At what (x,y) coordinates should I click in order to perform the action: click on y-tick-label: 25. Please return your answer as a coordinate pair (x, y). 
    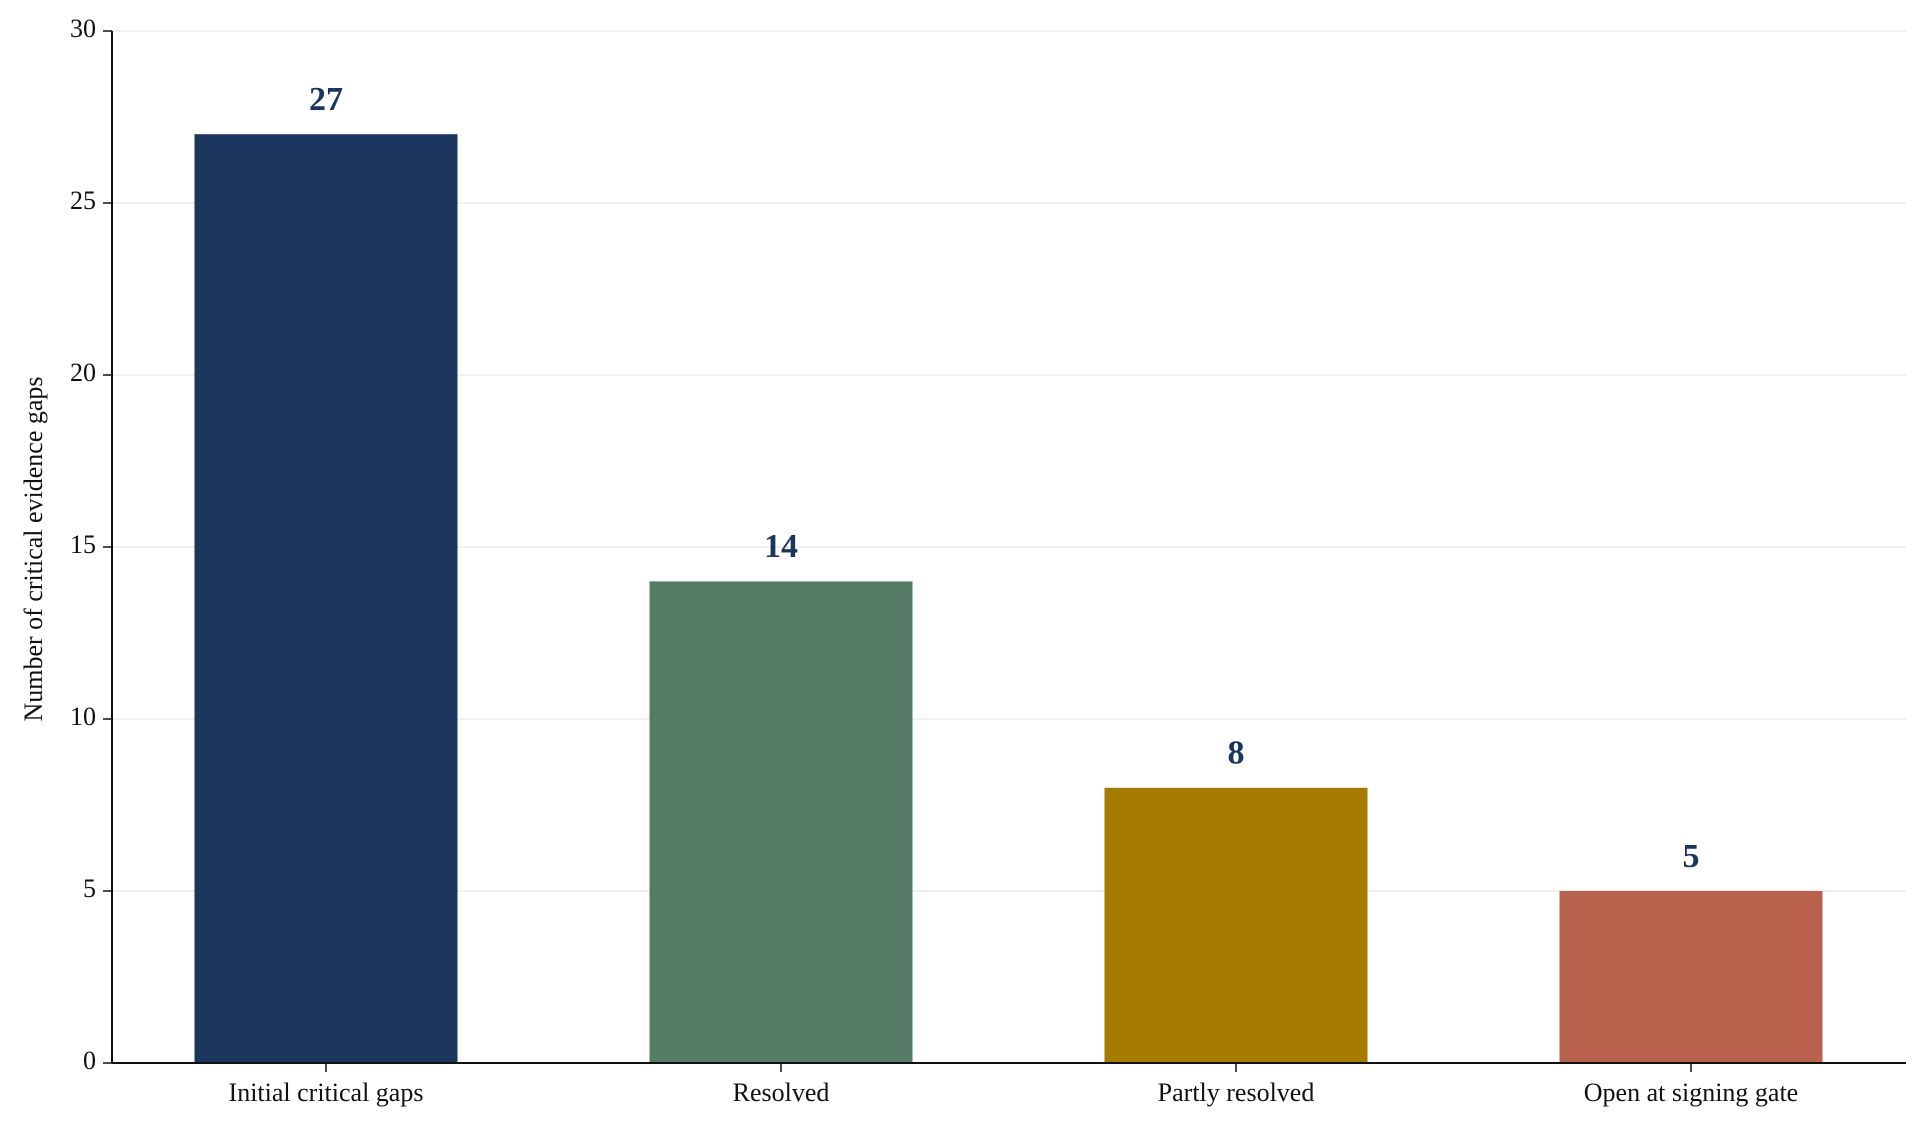
    Looking at the image, I should click on (83, 200).